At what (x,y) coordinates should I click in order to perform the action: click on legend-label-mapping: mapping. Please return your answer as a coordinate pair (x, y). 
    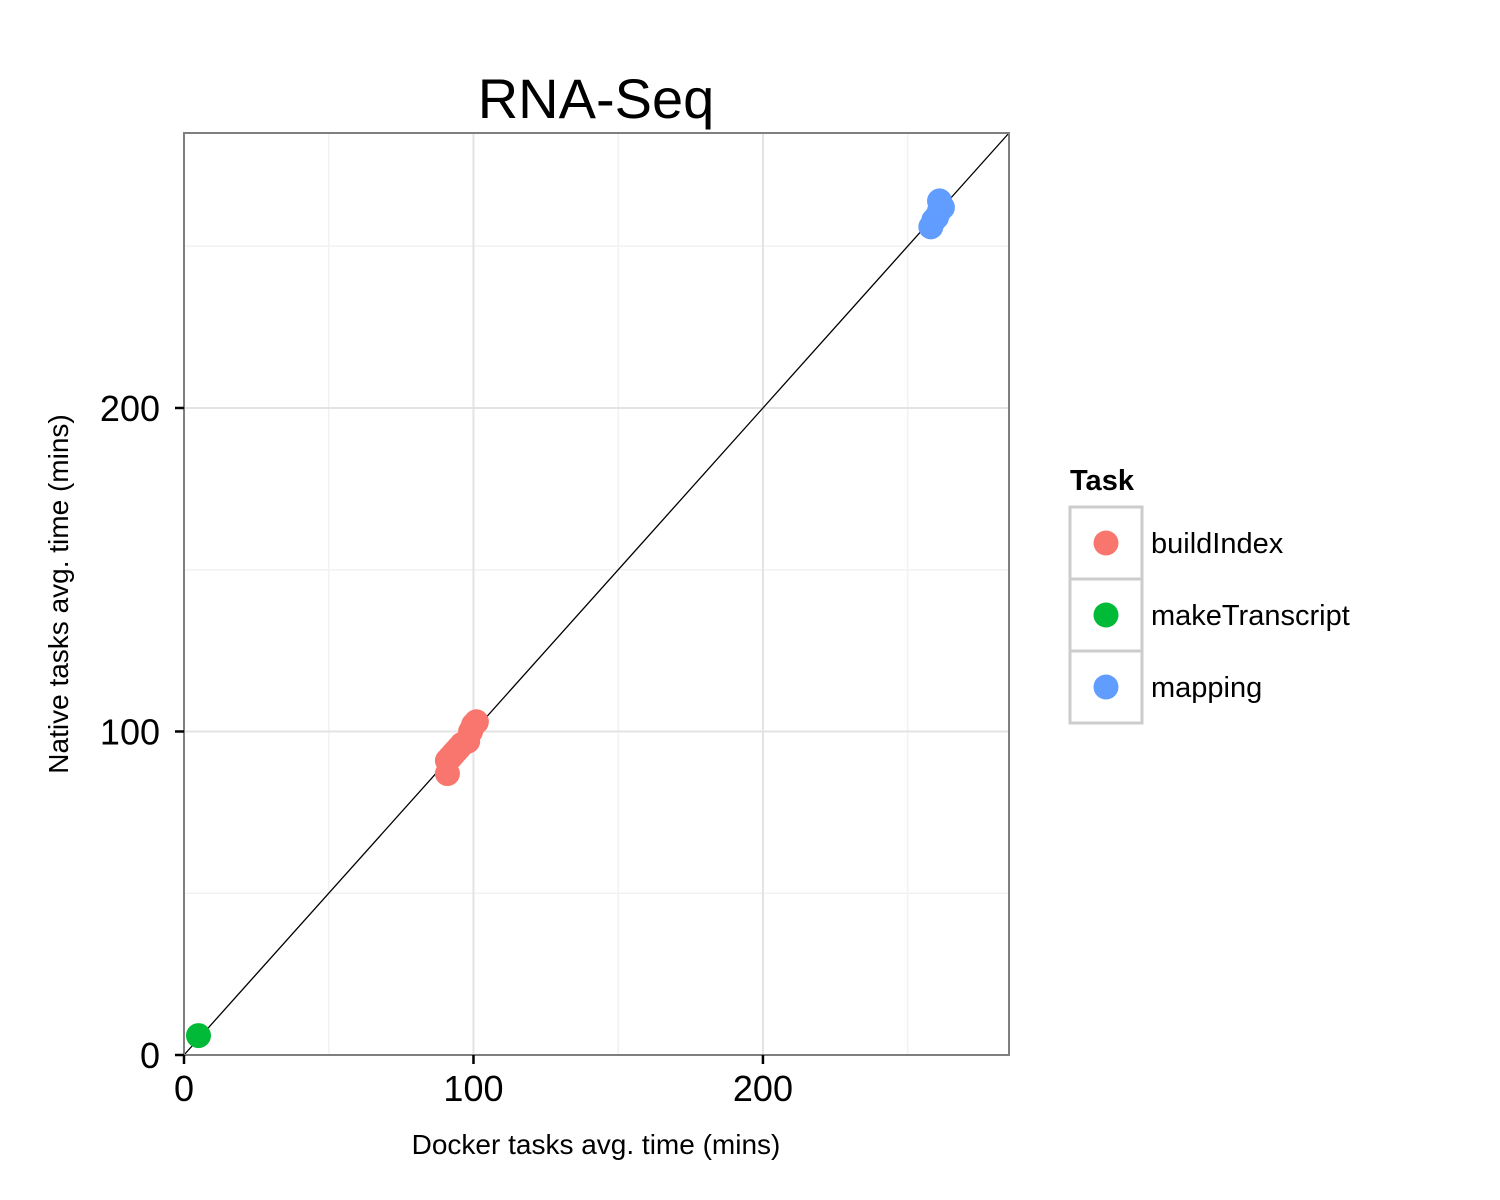
    Looking at the image, I should click on (1206, 688).